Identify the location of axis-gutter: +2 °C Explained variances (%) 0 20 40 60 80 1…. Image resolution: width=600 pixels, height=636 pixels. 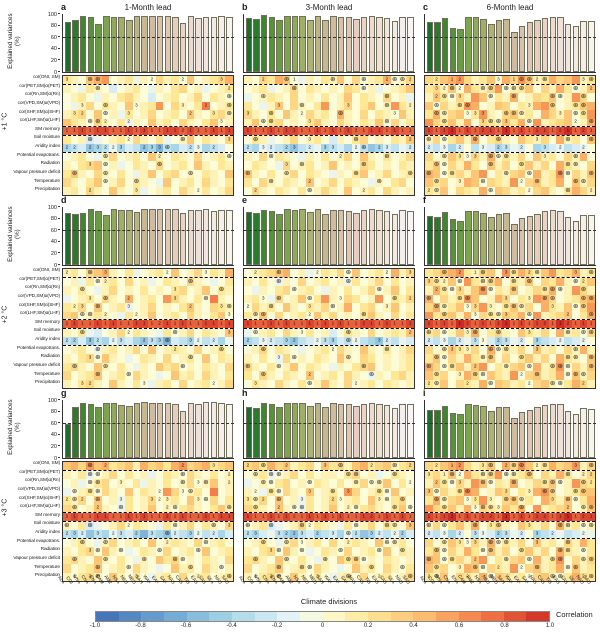
(31, 291).